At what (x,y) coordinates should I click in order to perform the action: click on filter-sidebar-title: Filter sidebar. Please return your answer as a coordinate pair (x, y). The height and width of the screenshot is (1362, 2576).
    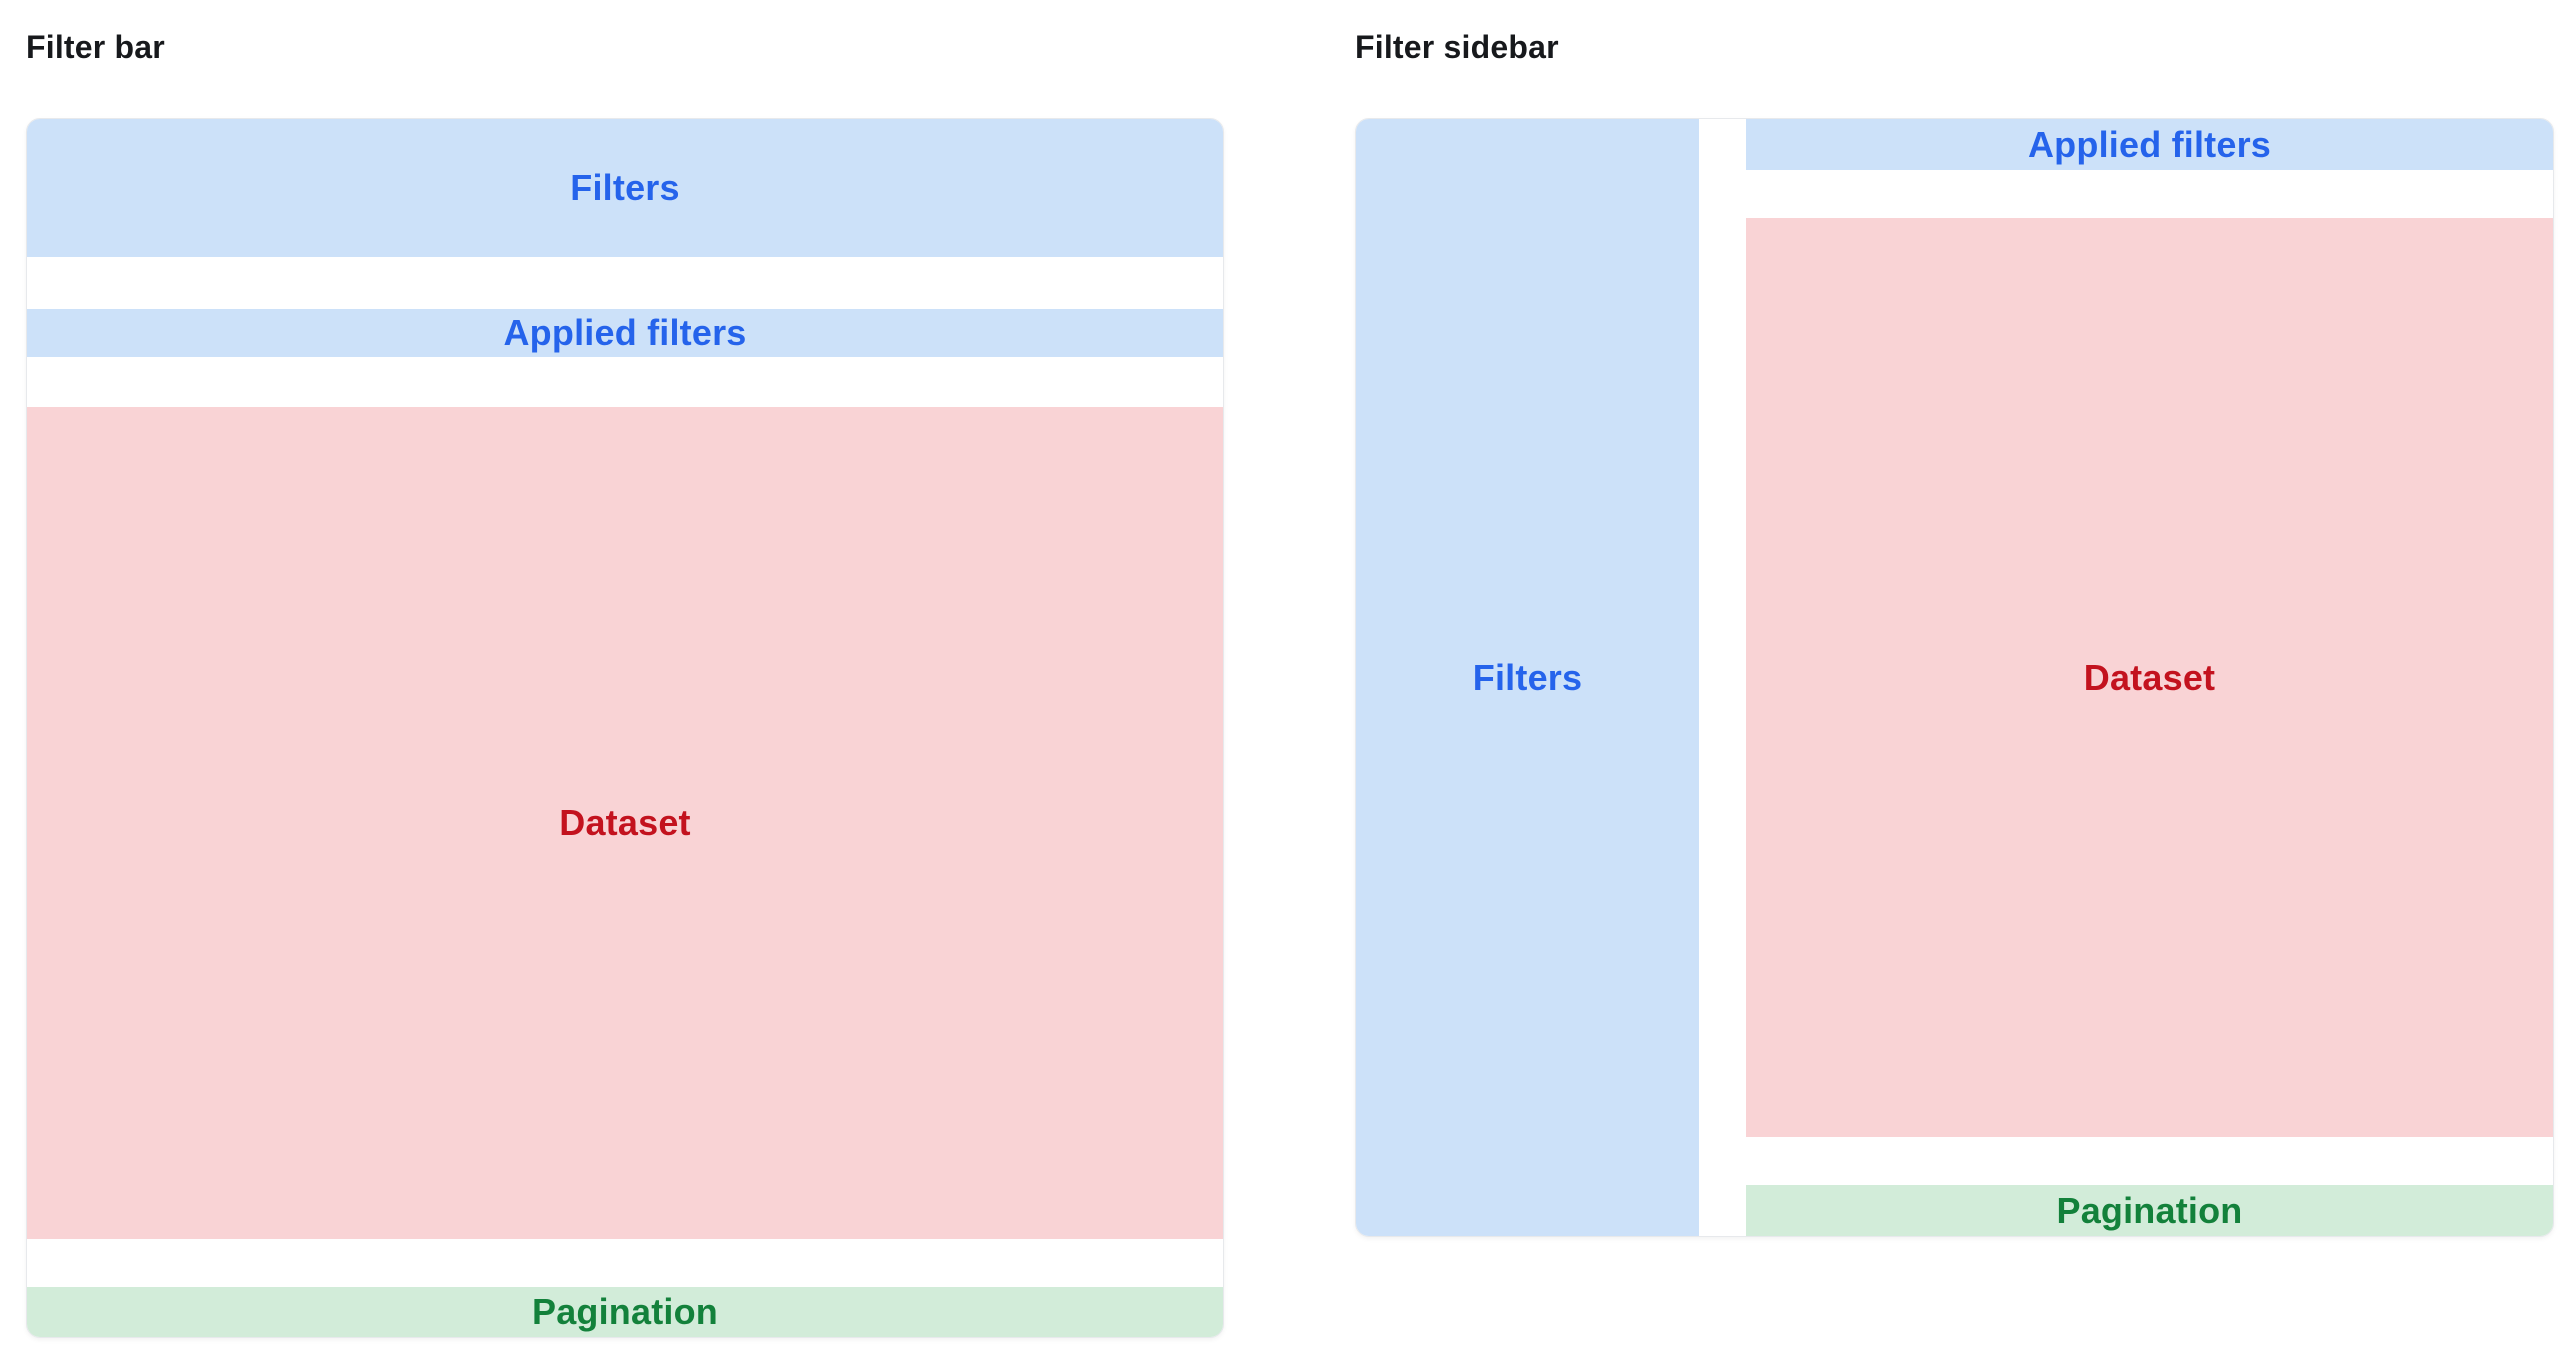
    Looking at the image, I should click on (1457, 47).